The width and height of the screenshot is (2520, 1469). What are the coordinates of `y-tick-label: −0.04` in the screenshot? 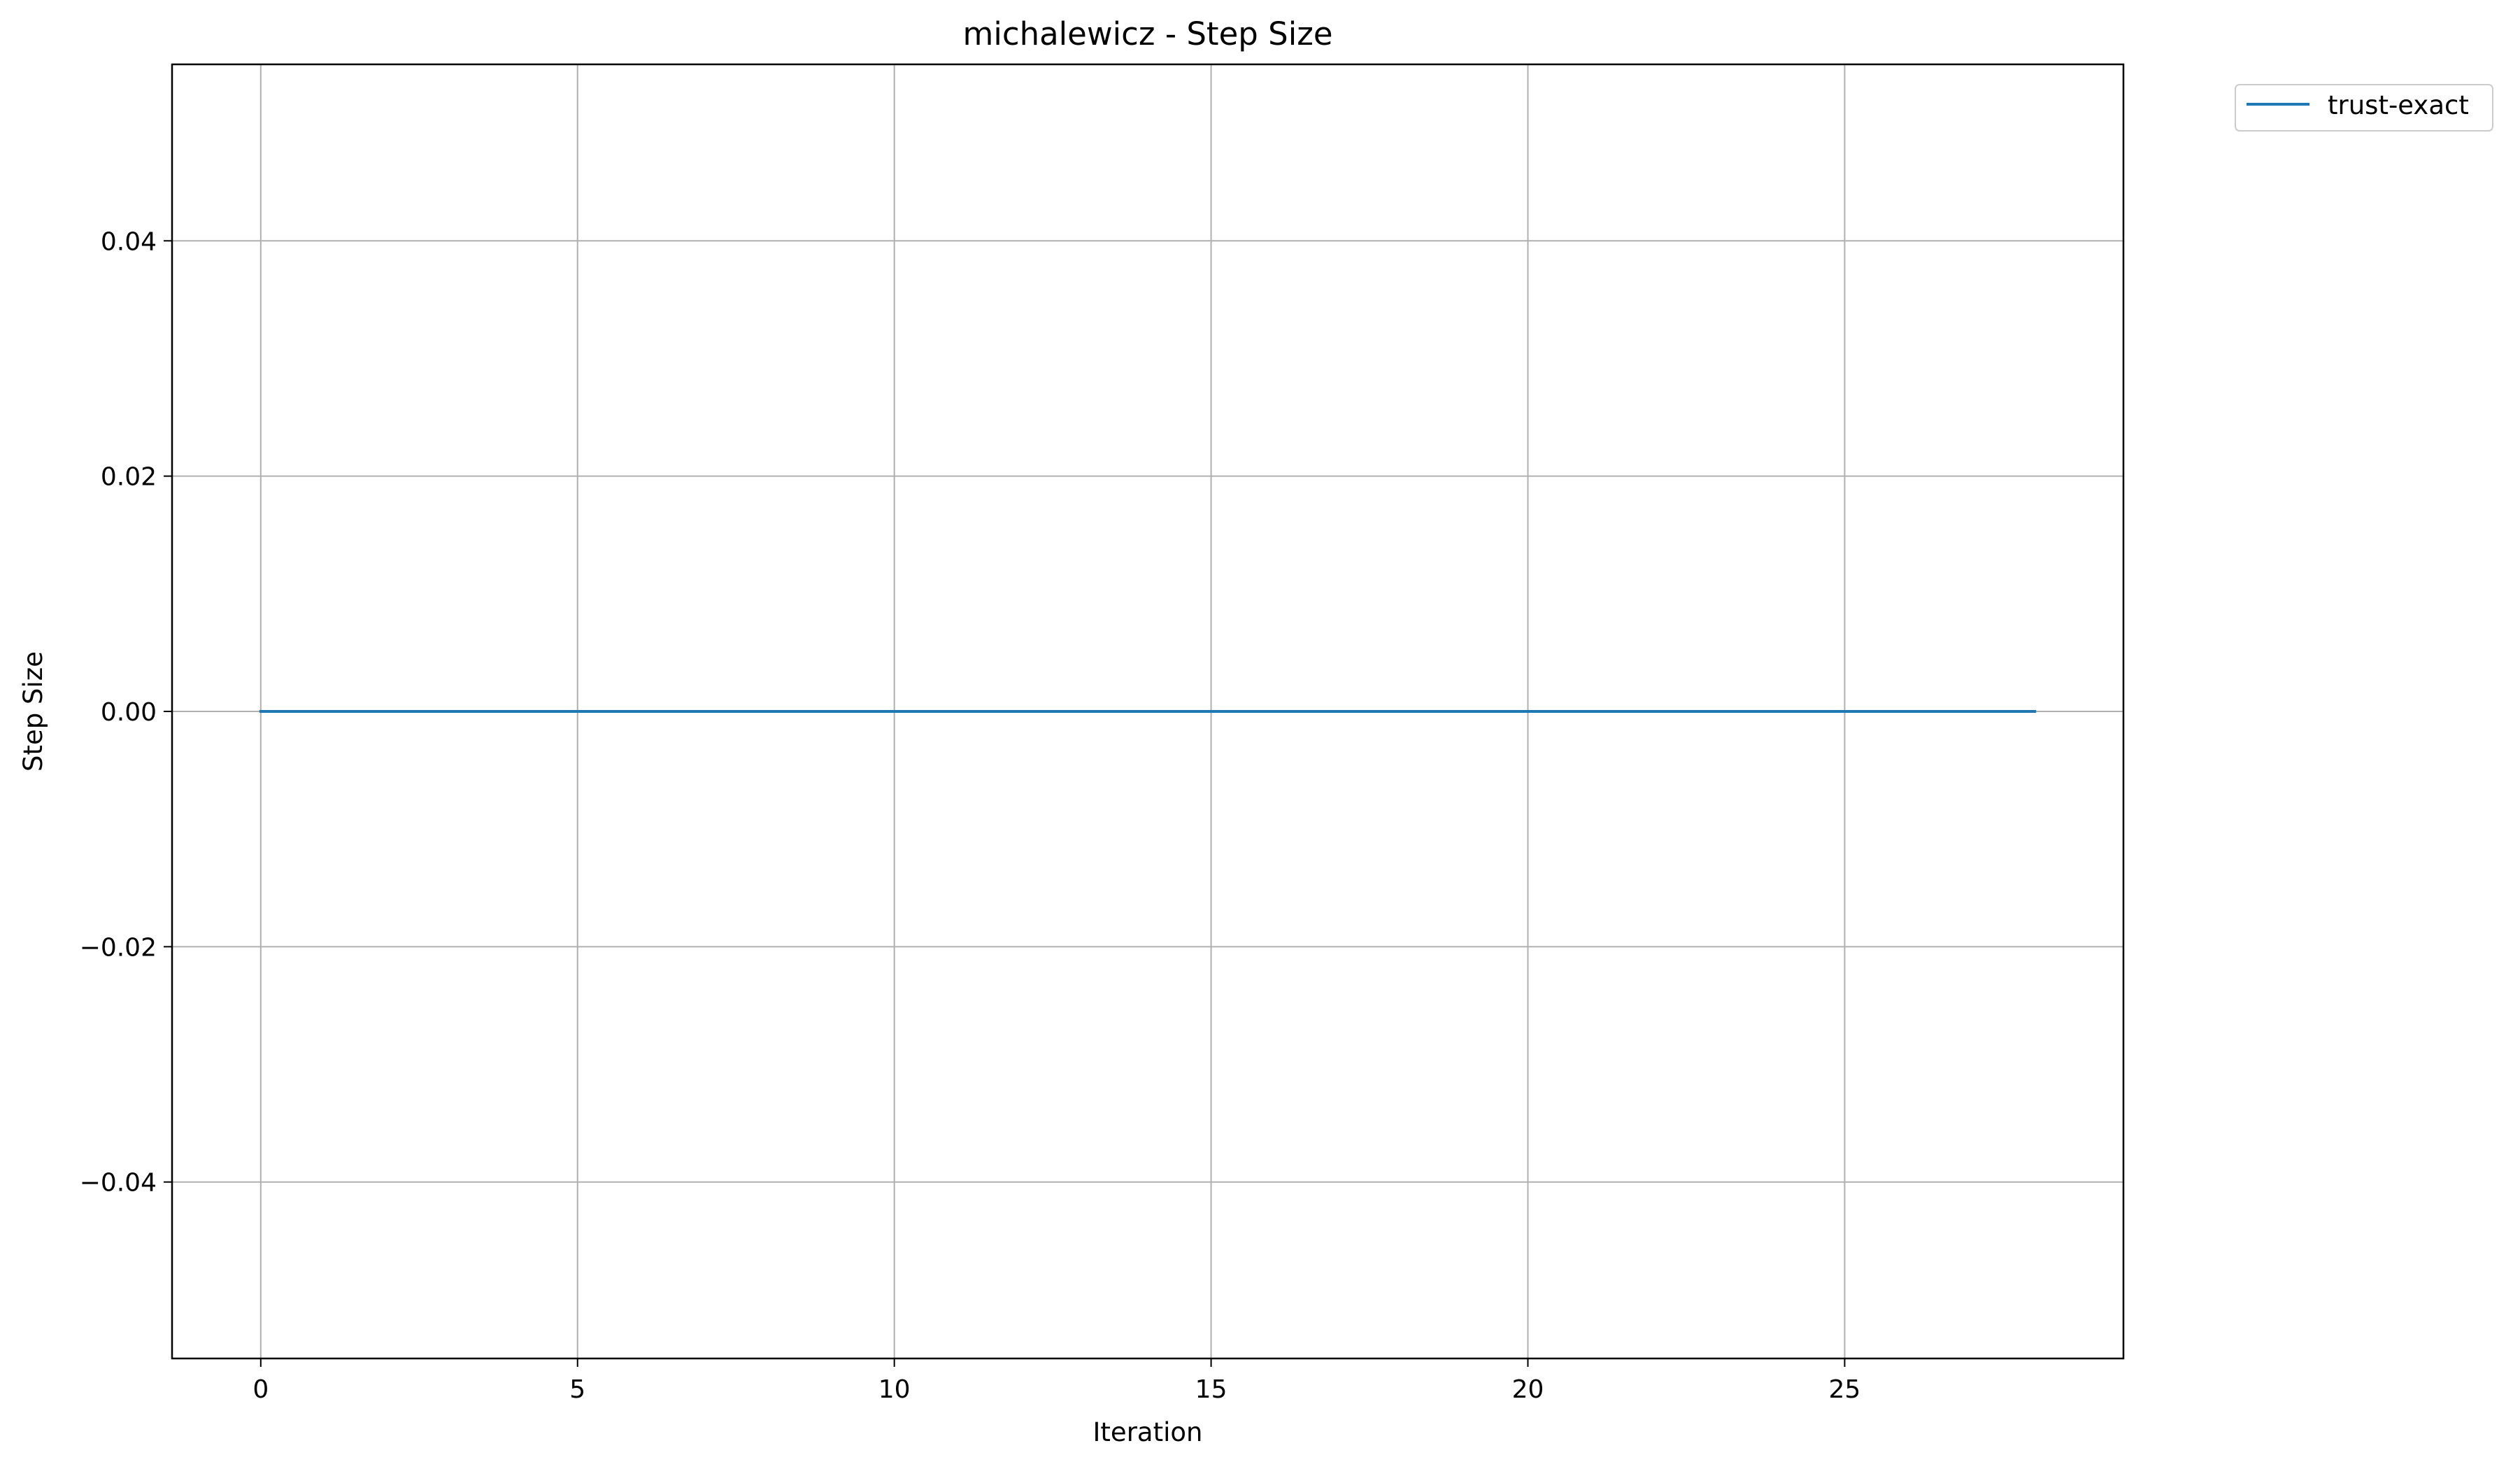 It's located at (119, 1183).